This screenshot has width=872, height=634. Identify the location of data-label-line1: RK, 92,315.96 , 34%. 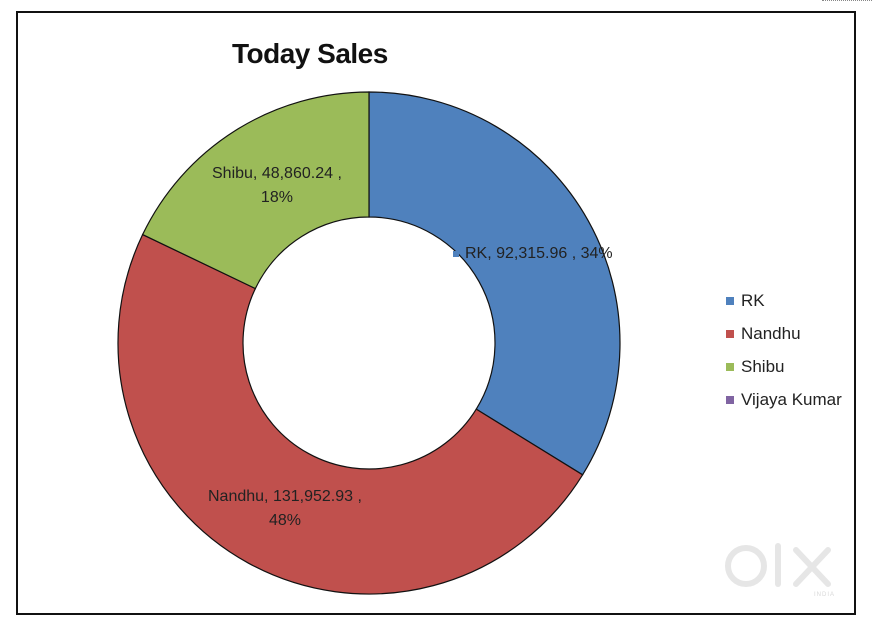
(539, 253).